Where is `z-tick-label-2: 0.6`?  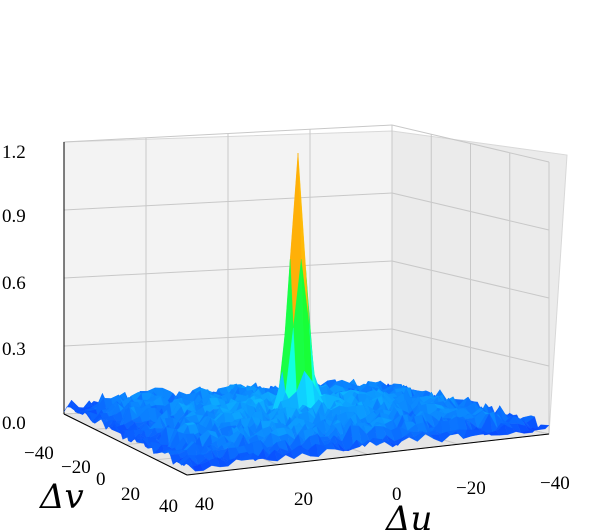 z-tick-label-2: 0.6 is located at coordinates (14, 283).